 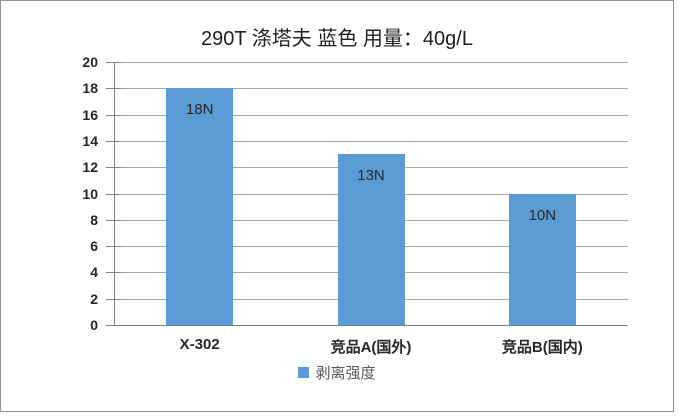 I want to click on y-tick-label: 20, so click(x=90, y=62).